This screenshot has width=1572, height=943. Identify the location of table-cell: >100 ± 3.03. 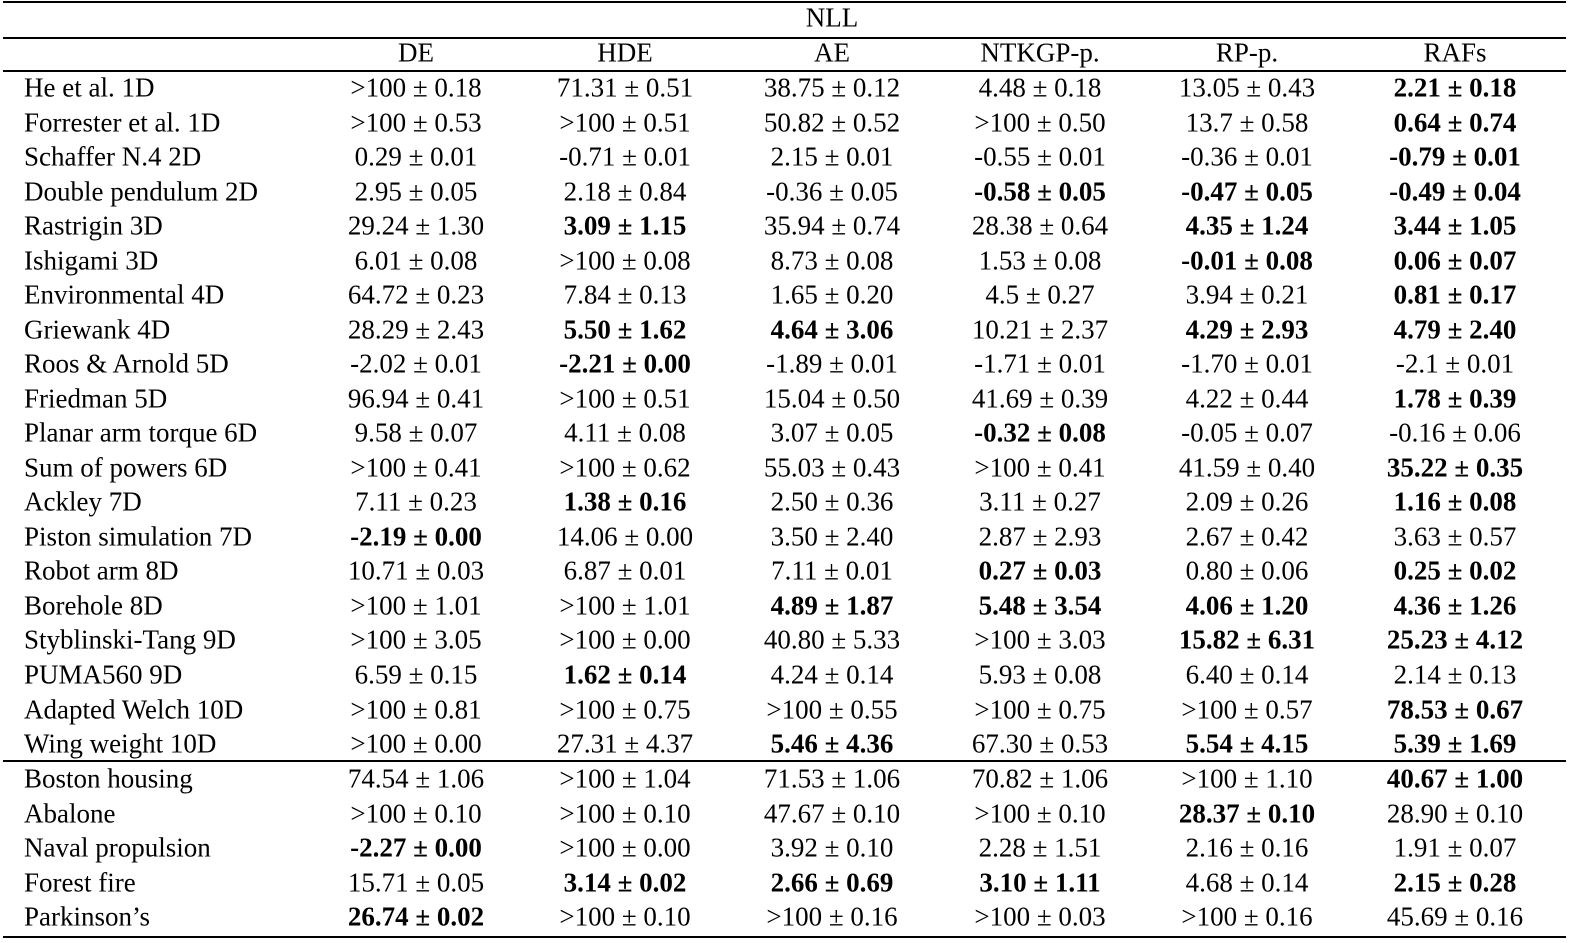
(1040, 639).